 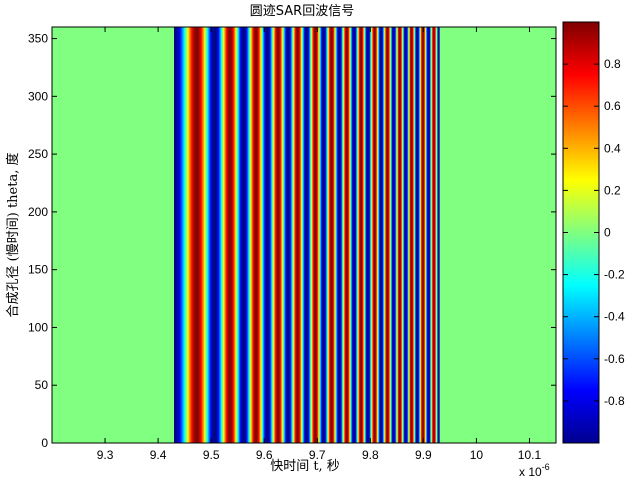 I want to click on colorbar-ticks: 0.8 0.6 0.4 0.2 0 -0.2 -0.4 -0.6 -0.8, so click(x=594, y=232).